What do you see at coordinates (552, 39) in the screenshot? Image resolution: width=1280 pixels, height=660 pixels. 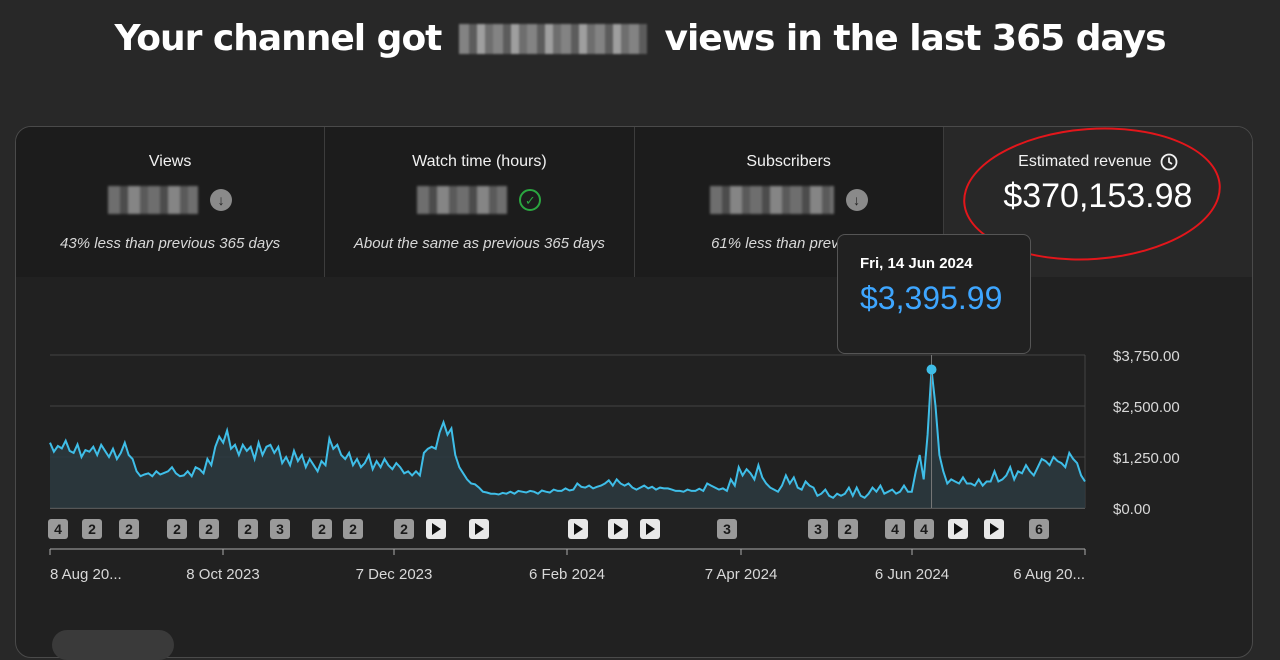 I see `redacted-views-total` at bounding box center [552, 39].